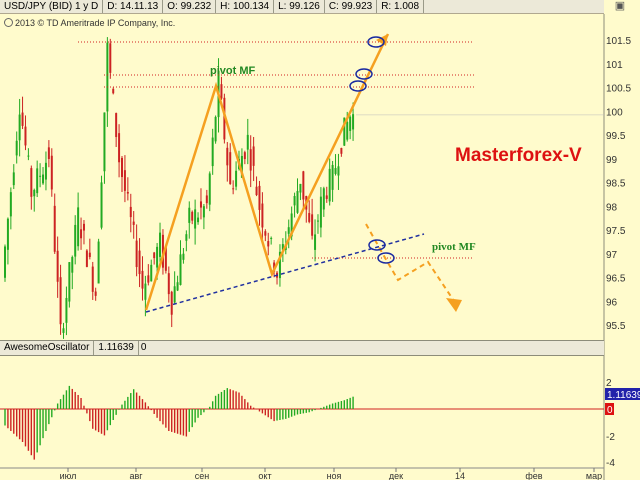 This screenshot has width=640, height=480. I want to click on price-tick-label: 95.5, so click(616, 326).